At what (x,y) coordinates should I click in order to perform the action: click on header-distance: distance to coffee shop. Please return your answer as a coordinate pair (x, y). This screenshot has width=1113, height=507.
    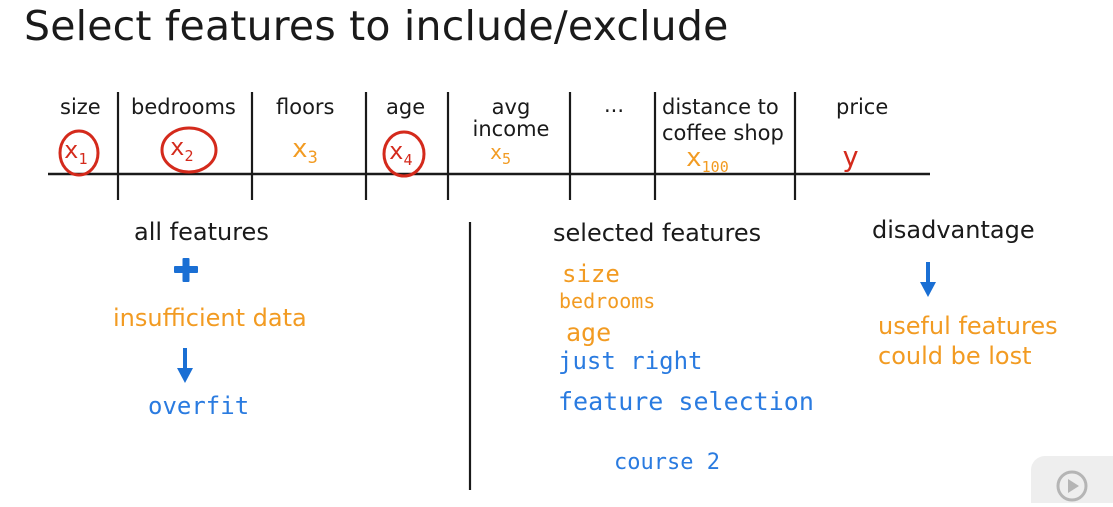
    Looking at the image, I should click on (723, 120).